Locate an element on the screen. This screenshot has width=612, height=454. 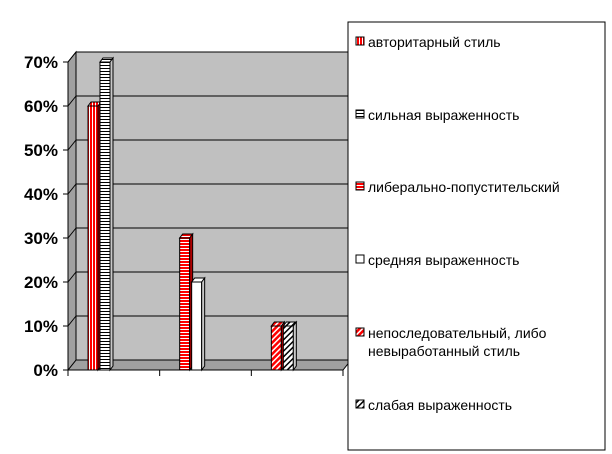
y-tick-label: 40% is located at coordinates (41, 194).